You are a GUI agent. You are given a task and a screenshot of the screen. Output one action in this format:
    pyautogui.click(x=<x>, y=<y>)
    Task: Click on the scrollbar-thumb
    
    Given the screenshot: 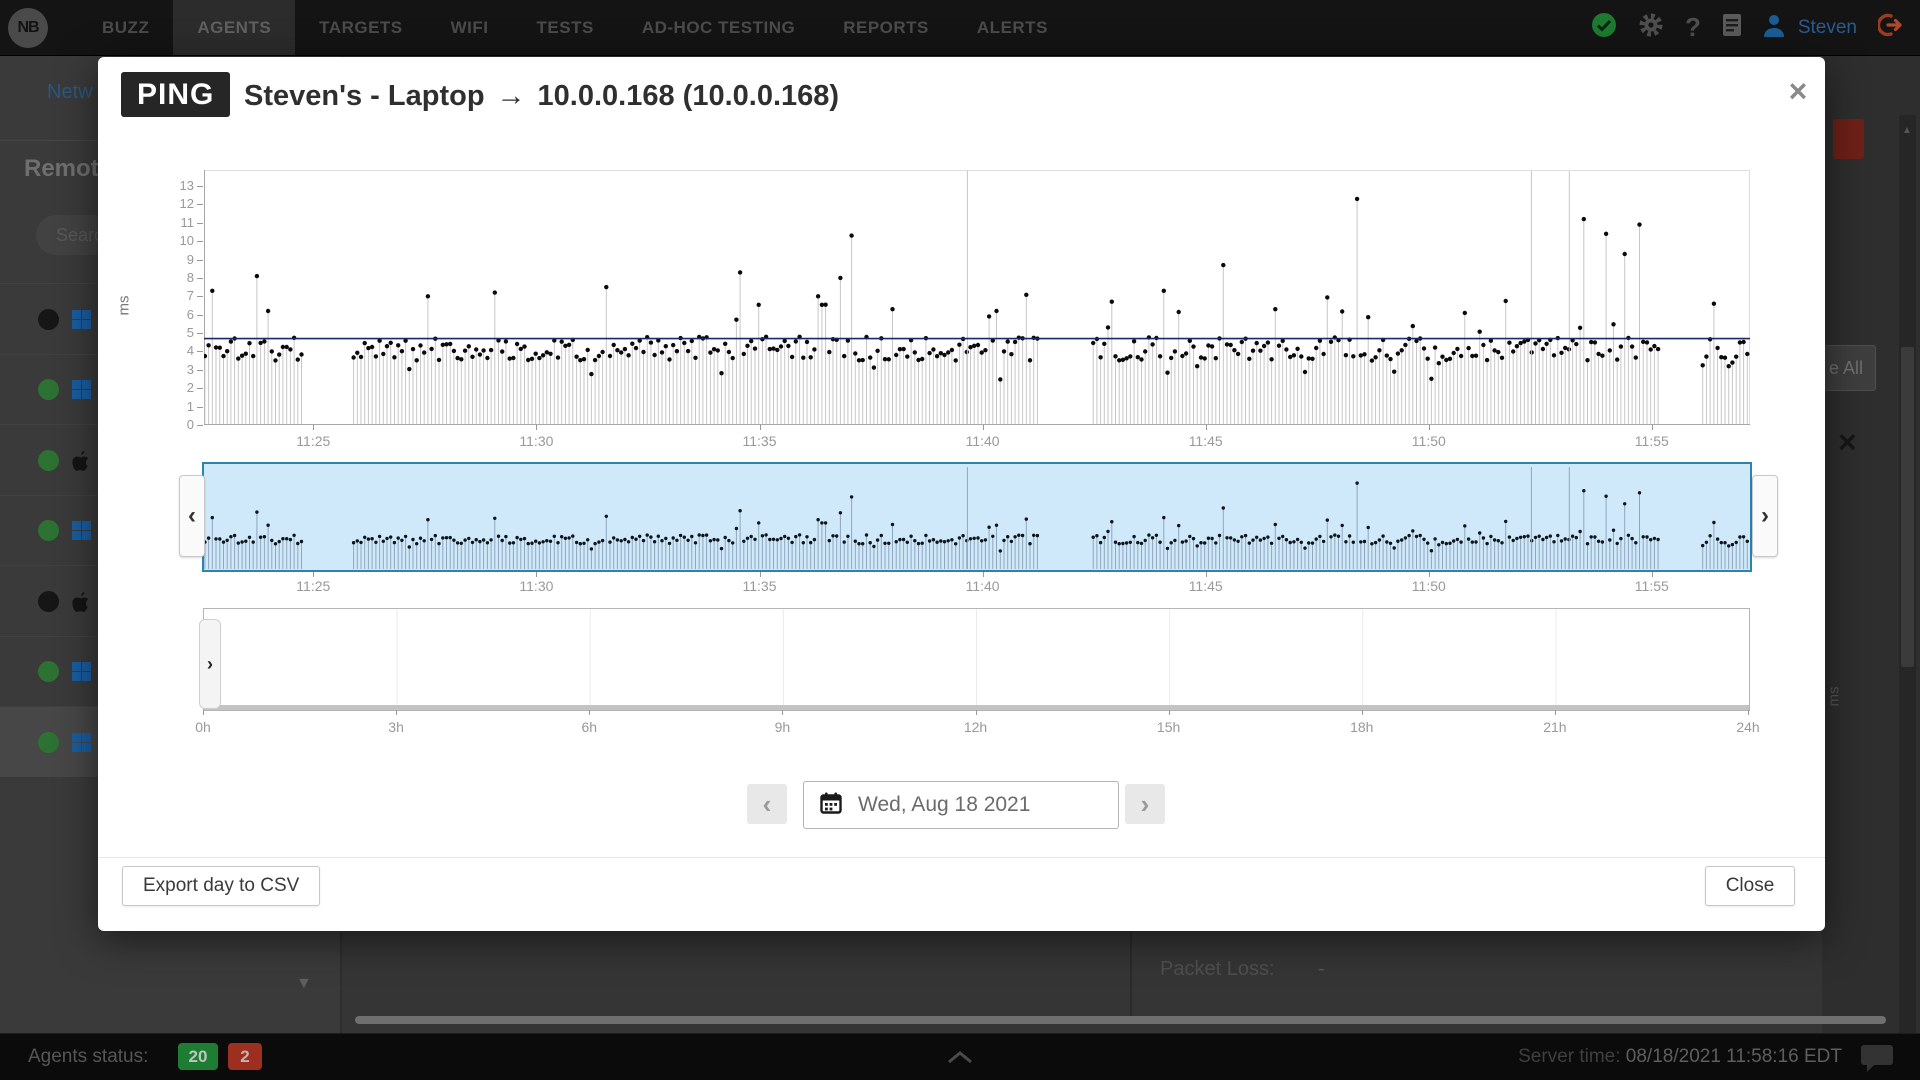 What is the action you would take?
    pyautogui.click(x=1907, y=507)
    